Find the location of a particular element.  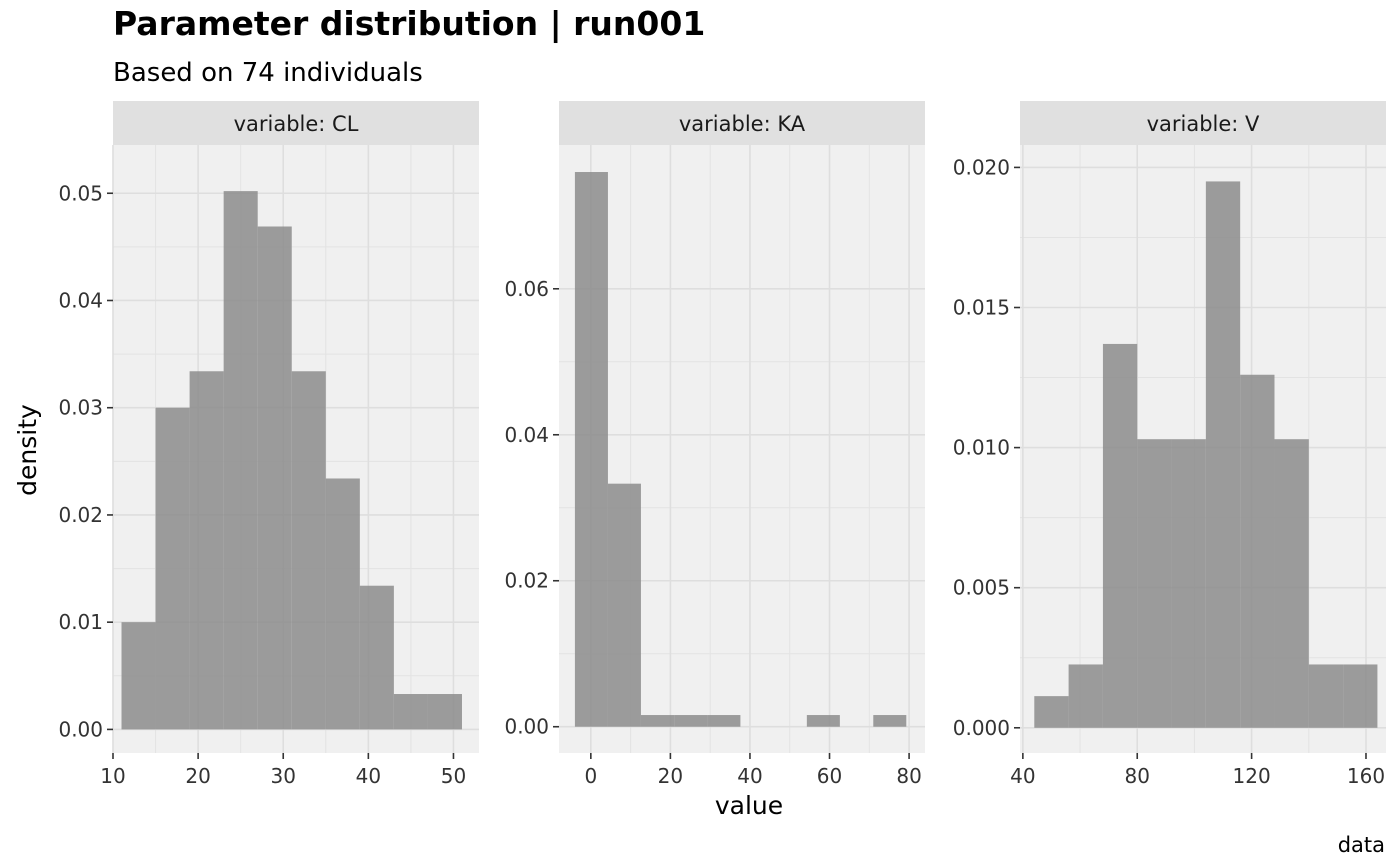

x-axis-label: value is located at coordinates (749, 805).